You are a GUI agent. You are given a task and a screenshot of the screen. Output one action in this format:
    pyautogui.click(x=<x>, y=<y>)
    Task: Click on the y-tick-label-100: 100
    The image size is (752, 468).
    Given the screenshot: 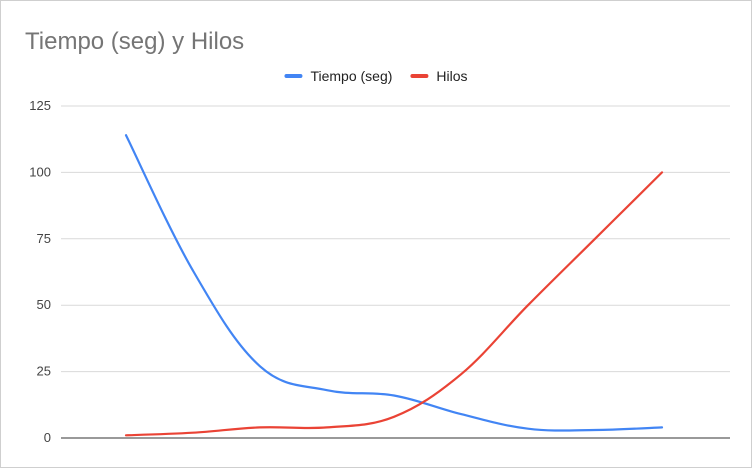 What is the action you would take?
    pyautogui.click(x=40, y=171)
    